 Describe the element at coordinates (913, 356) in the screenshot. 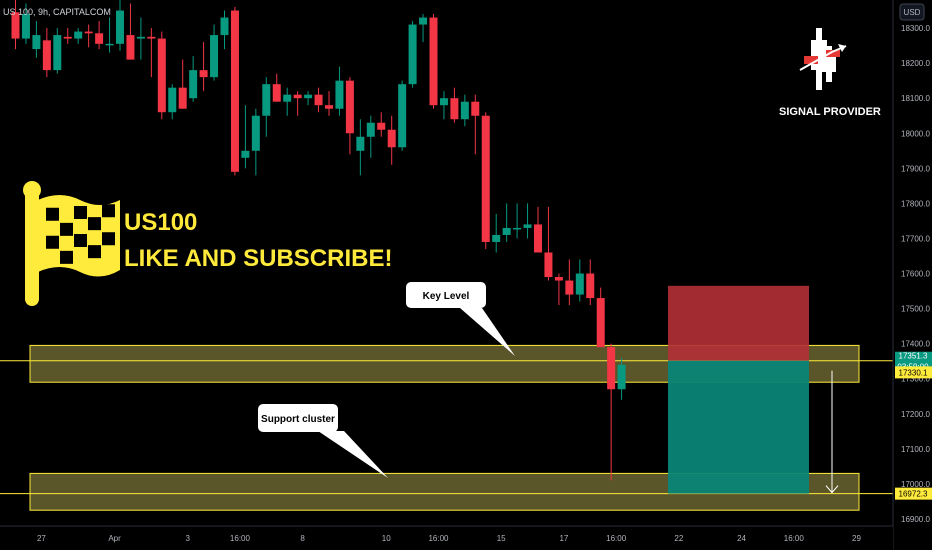

I see `svg-text: 17351.3` at that location.